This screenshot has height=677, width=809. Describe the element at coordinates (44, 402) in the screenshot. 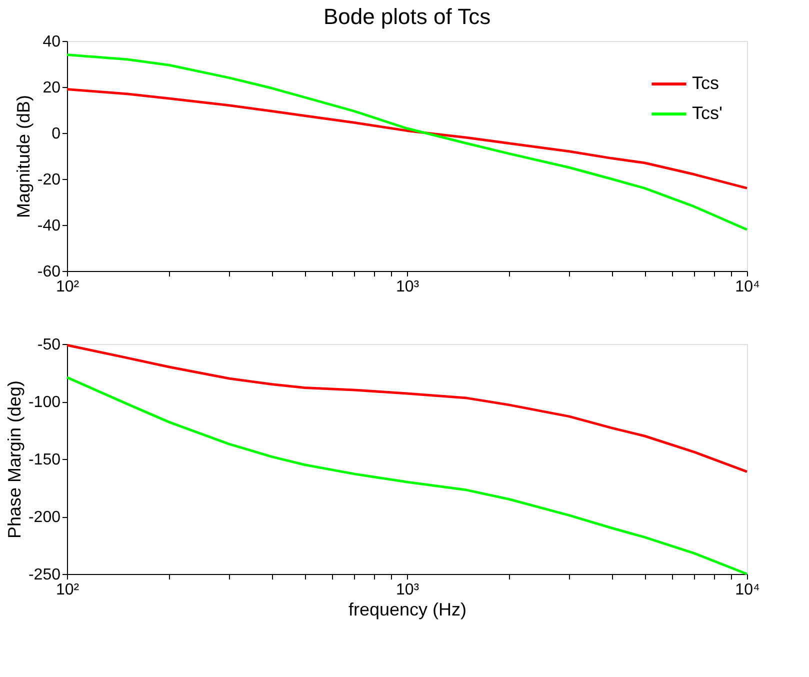

I see `y-tick-label: -100` at that location.